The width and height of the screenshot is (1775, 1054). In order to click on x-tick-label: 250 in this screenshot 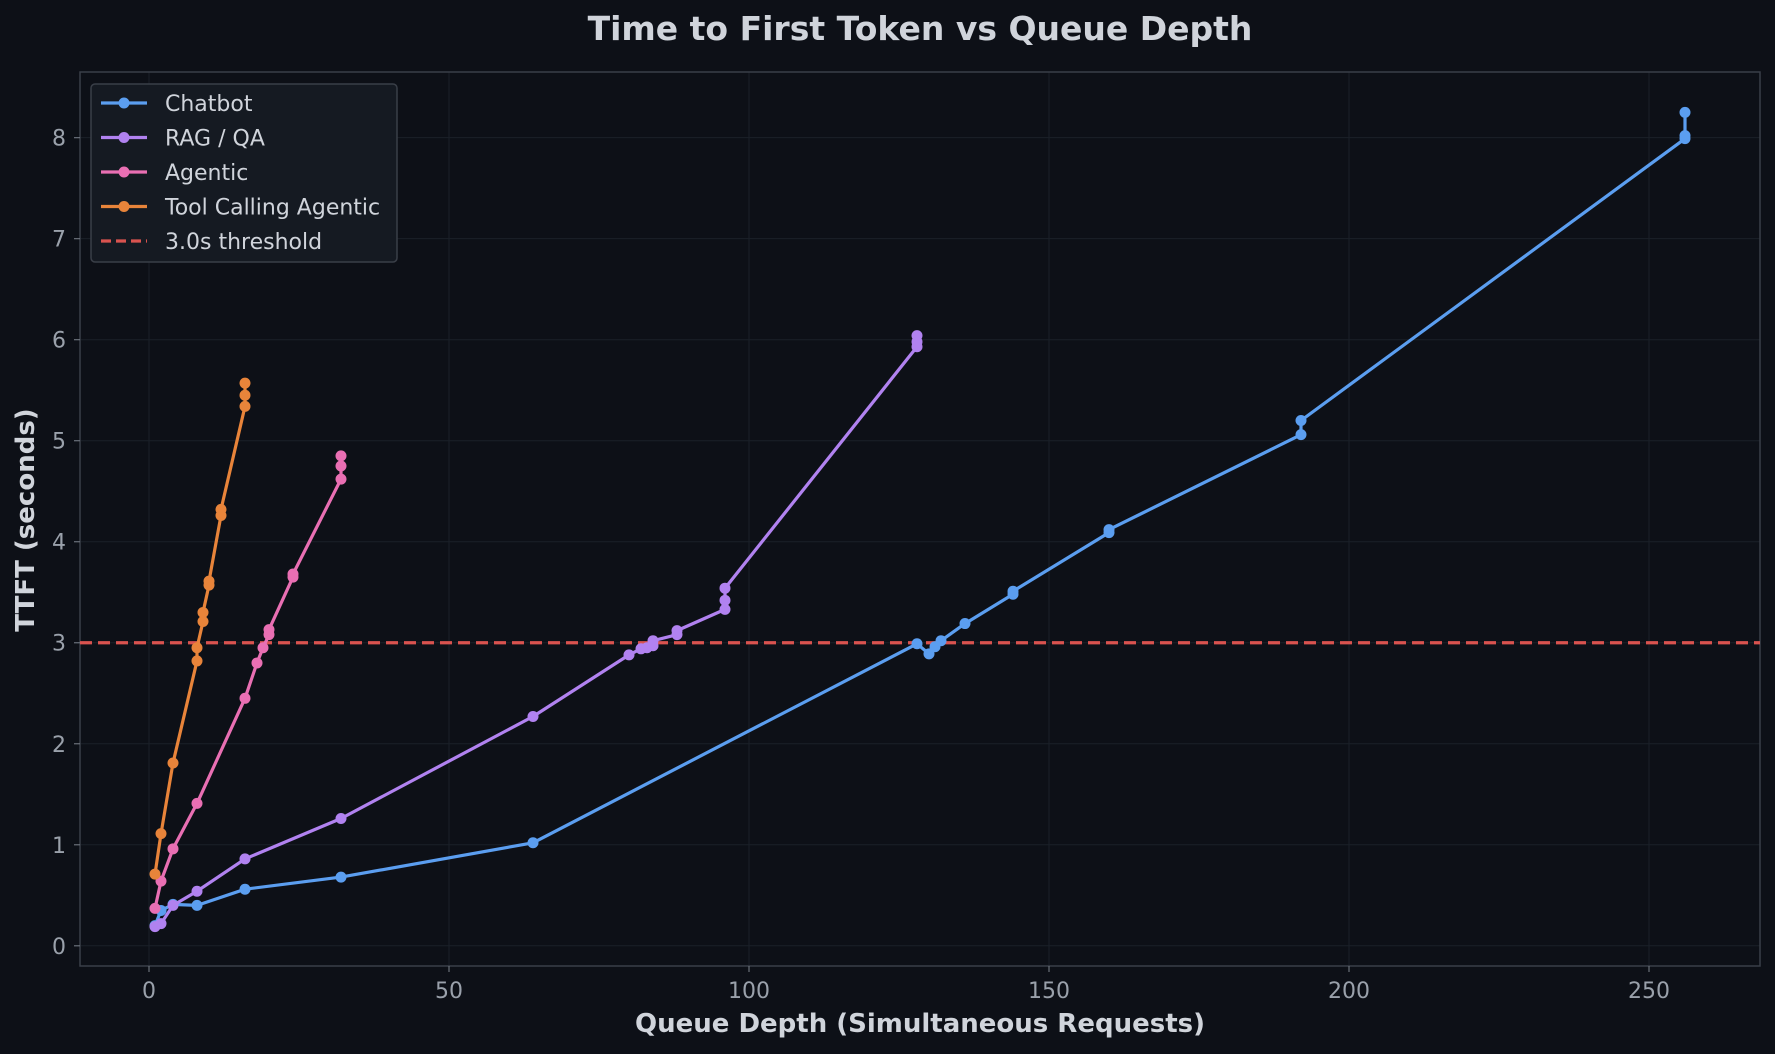, I will do `click(1649, 991)`.